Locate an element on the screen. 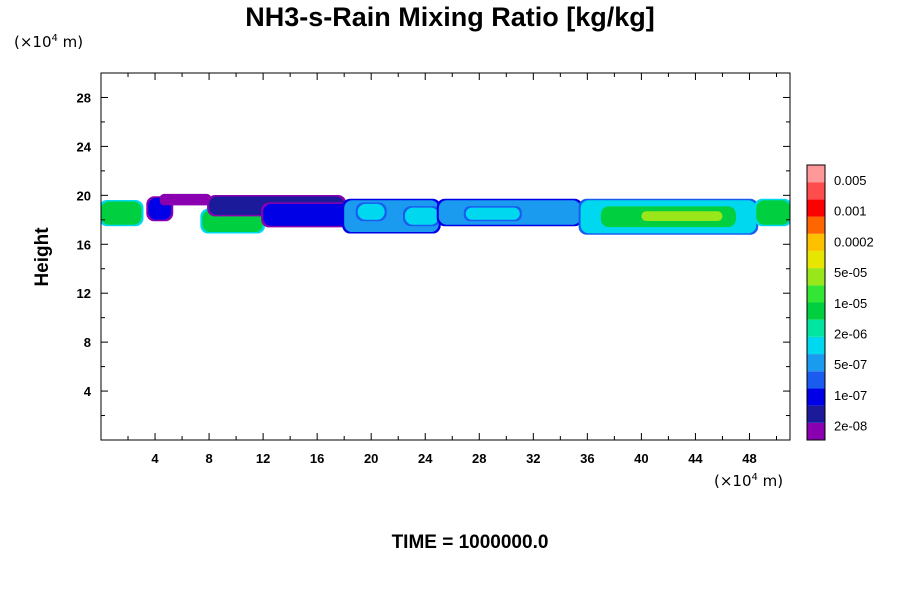  x-tick-label: 36 is located at coordinates (587, 458).